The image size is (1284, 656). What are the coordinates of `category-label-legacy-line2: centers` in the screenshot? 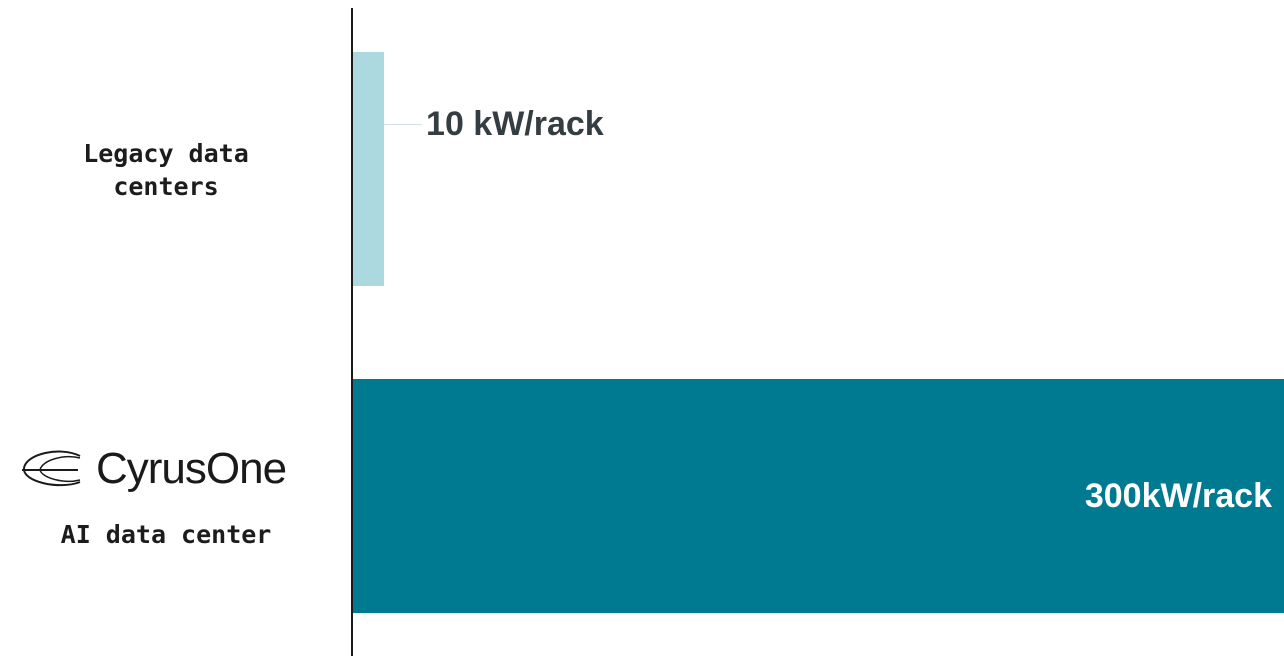 It's located at (166, 186).